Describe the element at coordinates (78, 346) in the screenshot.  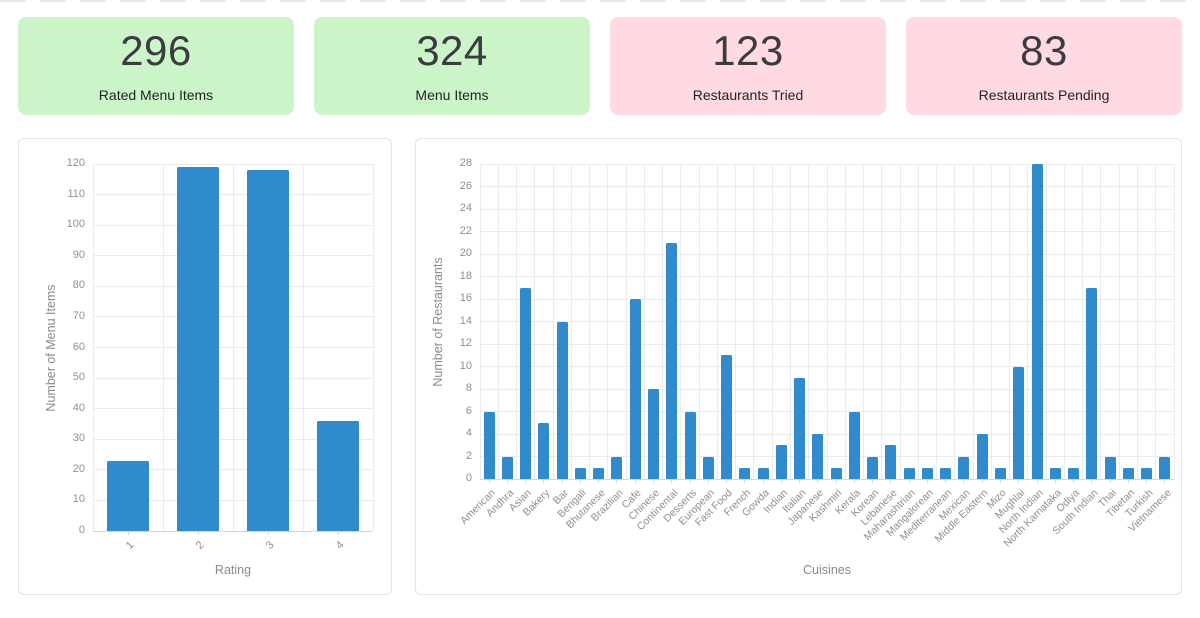
I see `y-tick-label: 60` at that location.